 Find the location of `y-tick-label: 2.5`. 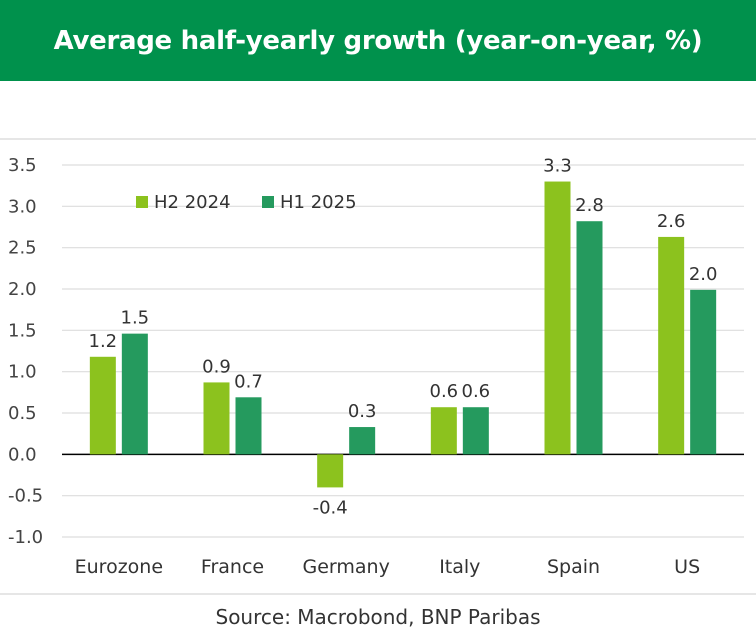

y-tick-label: 2.5 is located at coordinates (22, 248).